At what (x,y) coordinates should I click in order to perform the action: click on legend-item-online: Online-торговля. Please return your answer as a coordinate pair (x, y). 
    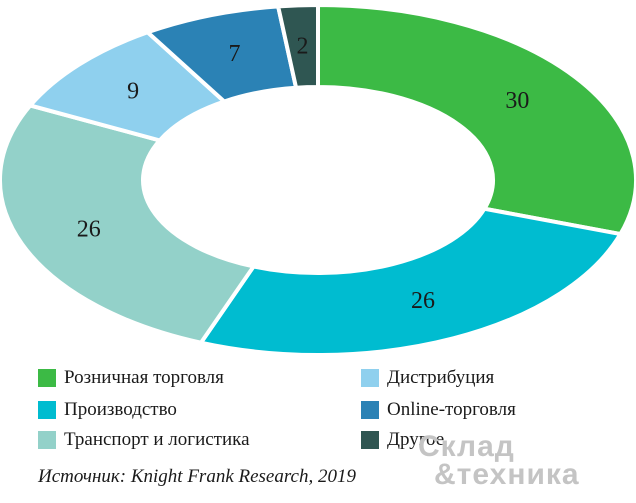
    Looking at the image, I should click on (438, 410).